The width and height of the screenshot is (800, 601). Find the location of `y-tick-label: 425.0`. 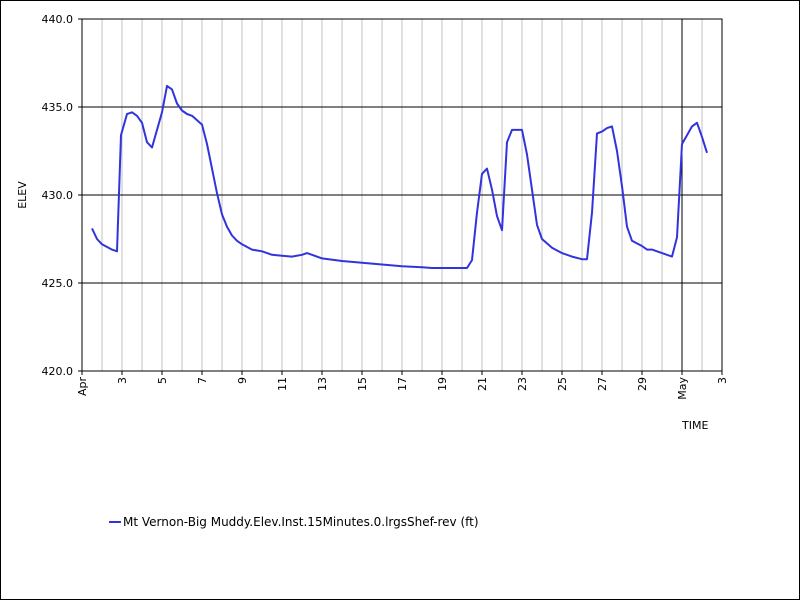

y-tick-label: 425.0 is located at coordinates (58, 283).